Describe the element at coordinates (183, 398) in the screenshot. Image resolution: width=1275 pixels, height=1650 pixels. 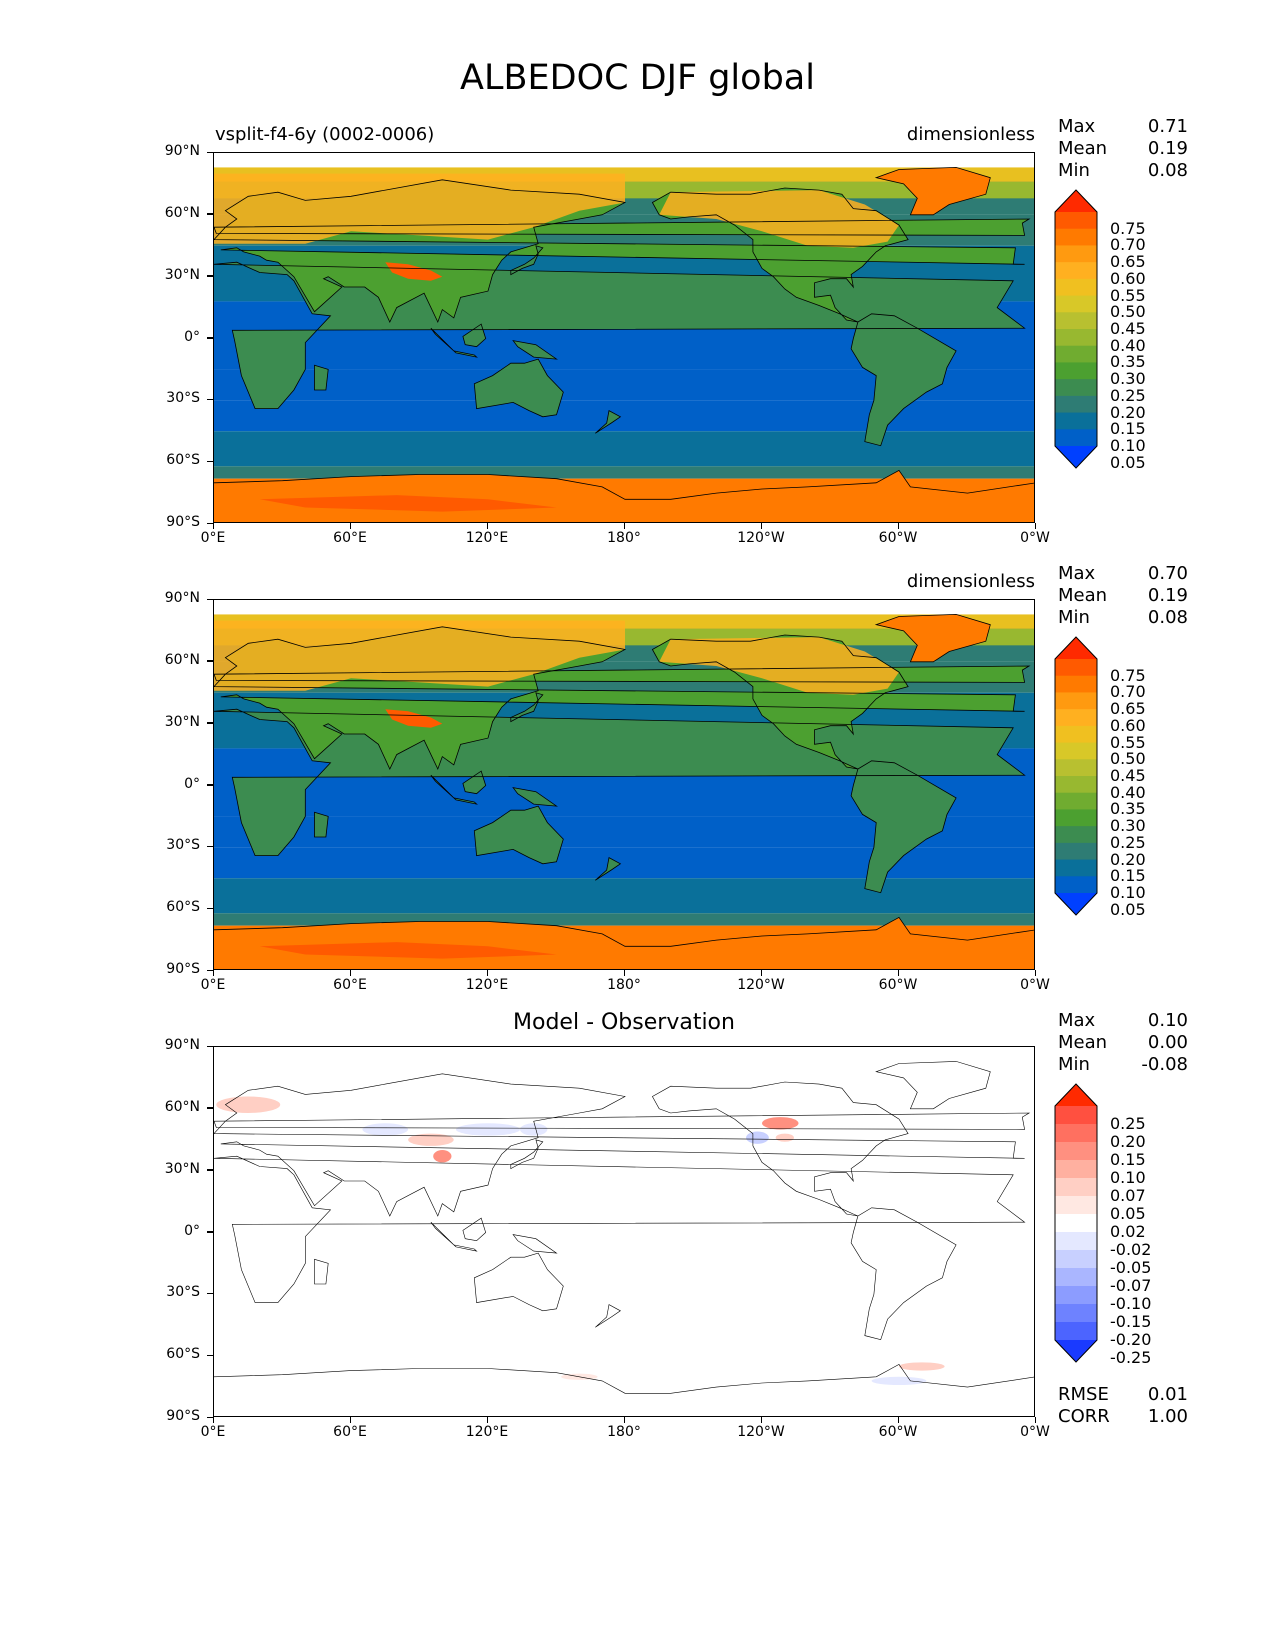
I see `lat-tick-label: 30°S` at that location.